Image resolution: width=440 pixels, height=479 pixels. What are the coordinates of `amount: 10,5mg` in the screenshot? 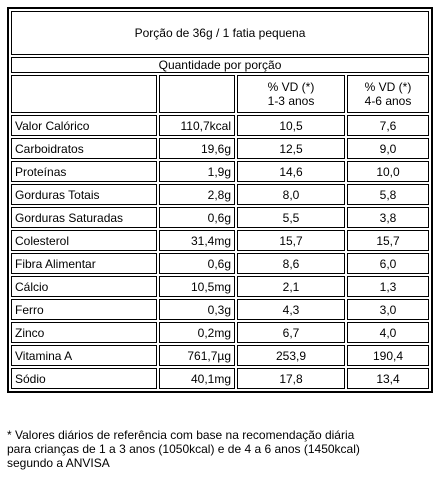 It's located at (197, 286).